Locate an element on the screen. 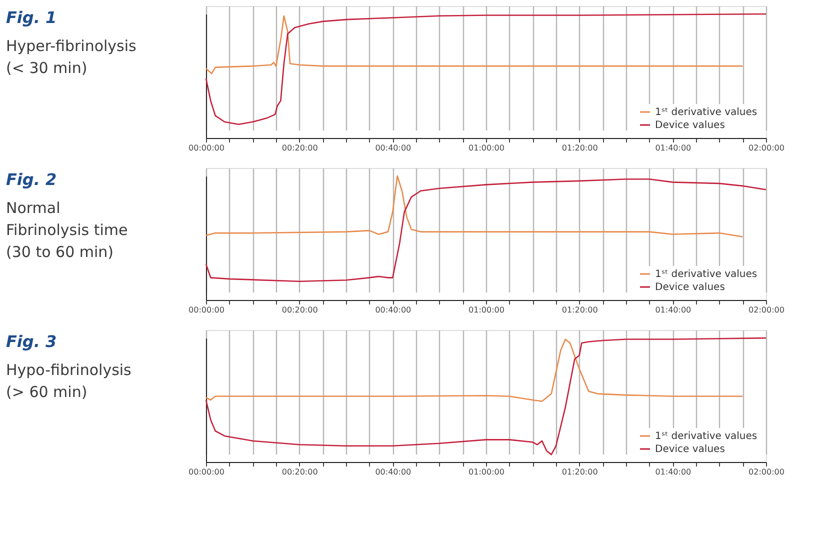  caption: Fig. 2 is located at coordinates (31, 179).